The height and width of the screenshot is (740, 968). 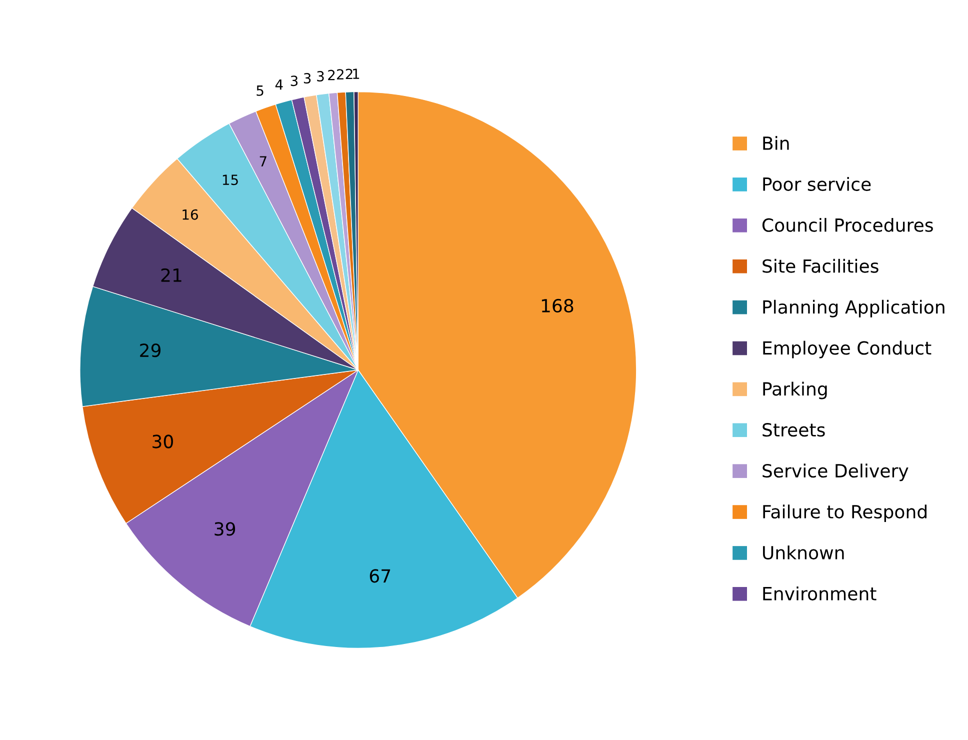 I want to click on legend-label: Site Facilities, so click(x=820, y=265).